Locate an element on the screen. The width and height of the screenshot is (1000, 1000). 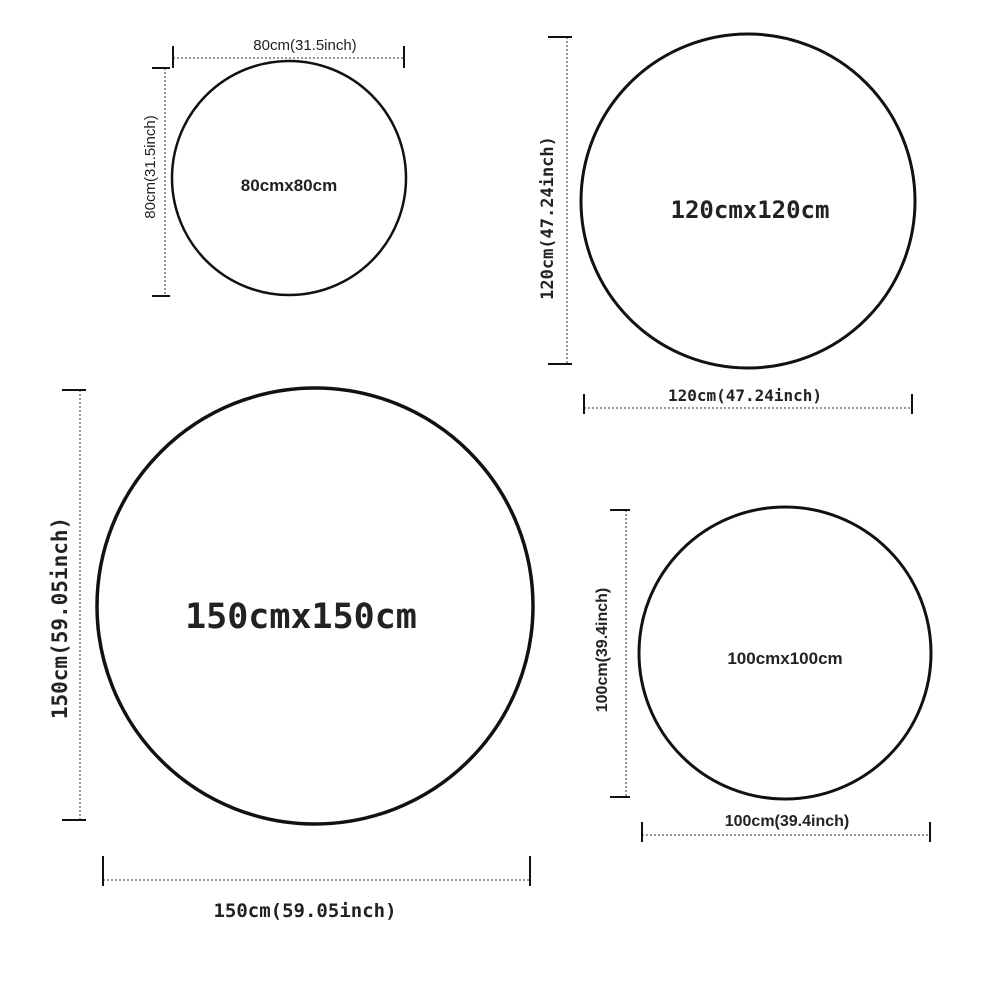
width-label-120: 120cm(47.24inch) is located at coordinates (745, 395).